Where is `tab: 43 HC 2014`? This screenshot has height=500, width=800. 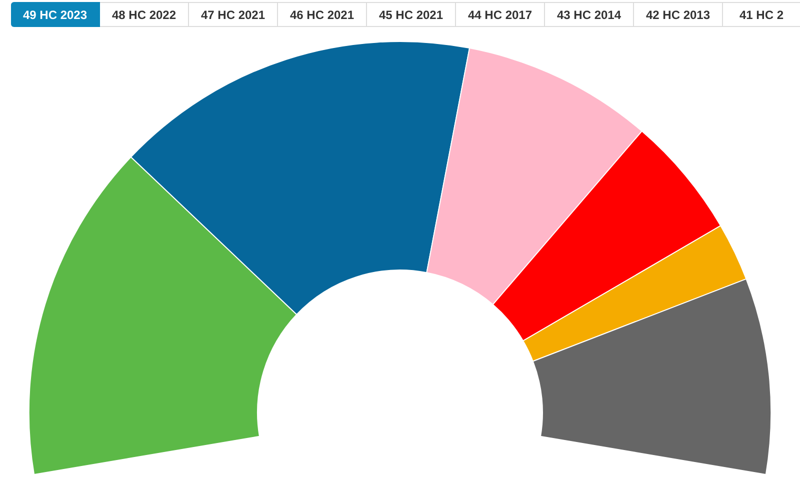
tab: 43 HC 2014 is located at coordinates (589, 14).